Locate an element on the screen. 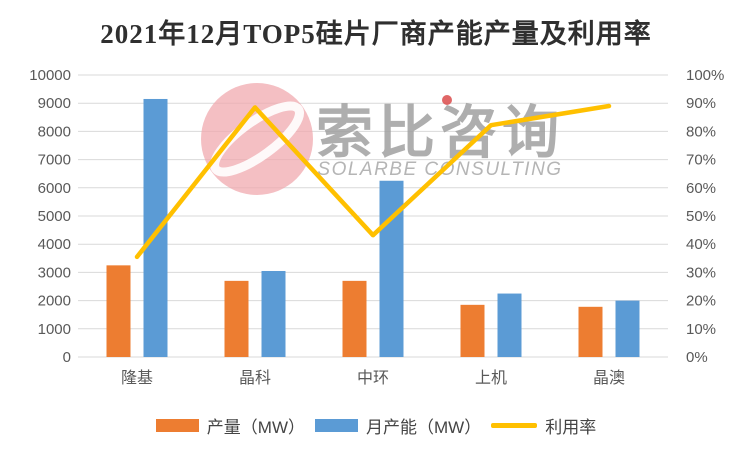  right-axis-tick-label: 10% is located at coordinates (701, 329).